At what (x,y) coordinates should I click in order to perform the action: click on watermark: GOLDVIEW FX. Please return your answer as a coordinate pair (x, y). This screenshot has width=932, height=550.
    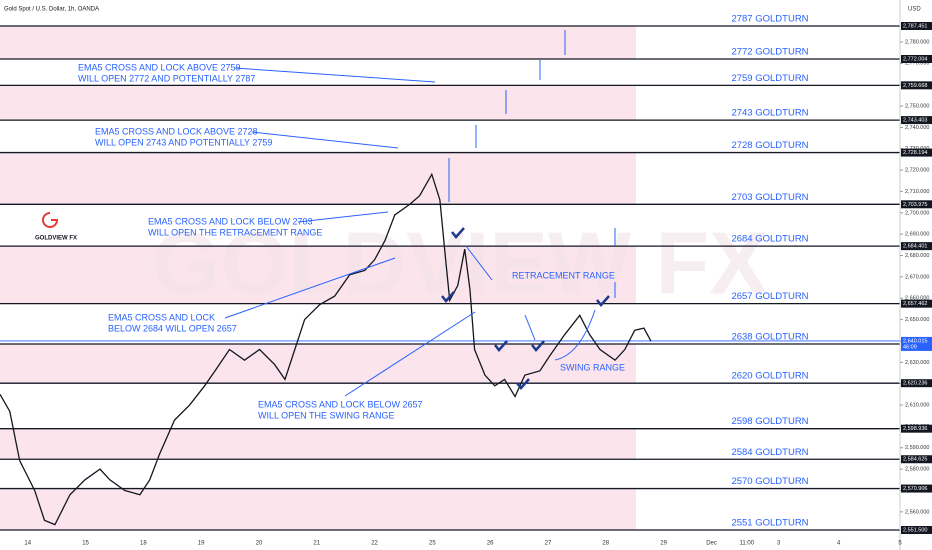
    Looking at the image, I should click on (460, 262).